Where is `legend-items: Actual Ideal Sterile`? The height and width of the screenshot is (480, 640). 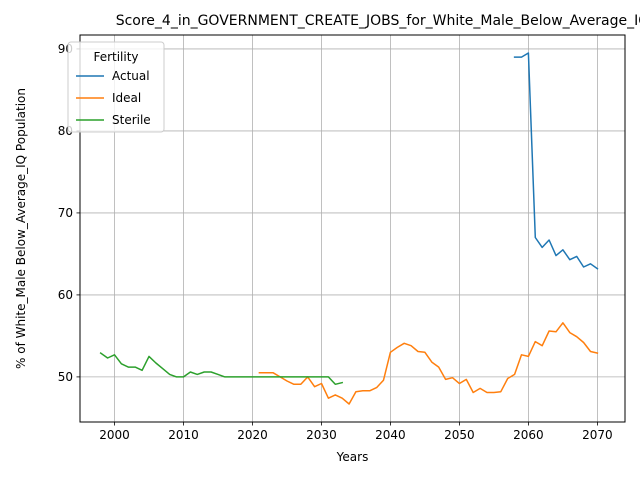 legend-items: Actual Ideal Sterile is located at coordinates (113, 98).